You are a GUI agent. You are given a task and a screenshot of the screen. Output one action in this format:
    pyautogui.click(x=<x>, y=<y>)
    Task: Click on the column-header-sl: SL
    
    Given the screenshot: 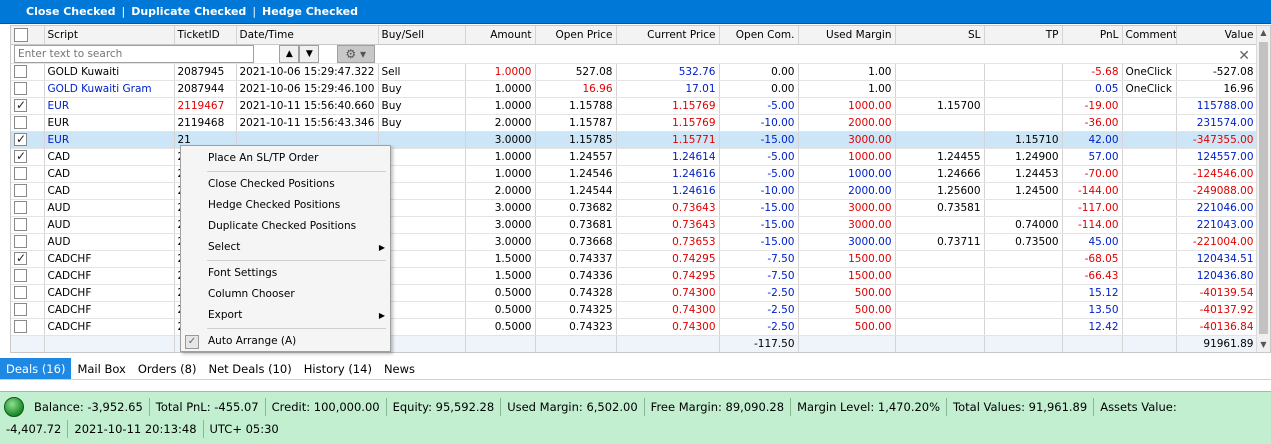 What is the action you would take?
    pyautogui.click(x=940, y=35)
    